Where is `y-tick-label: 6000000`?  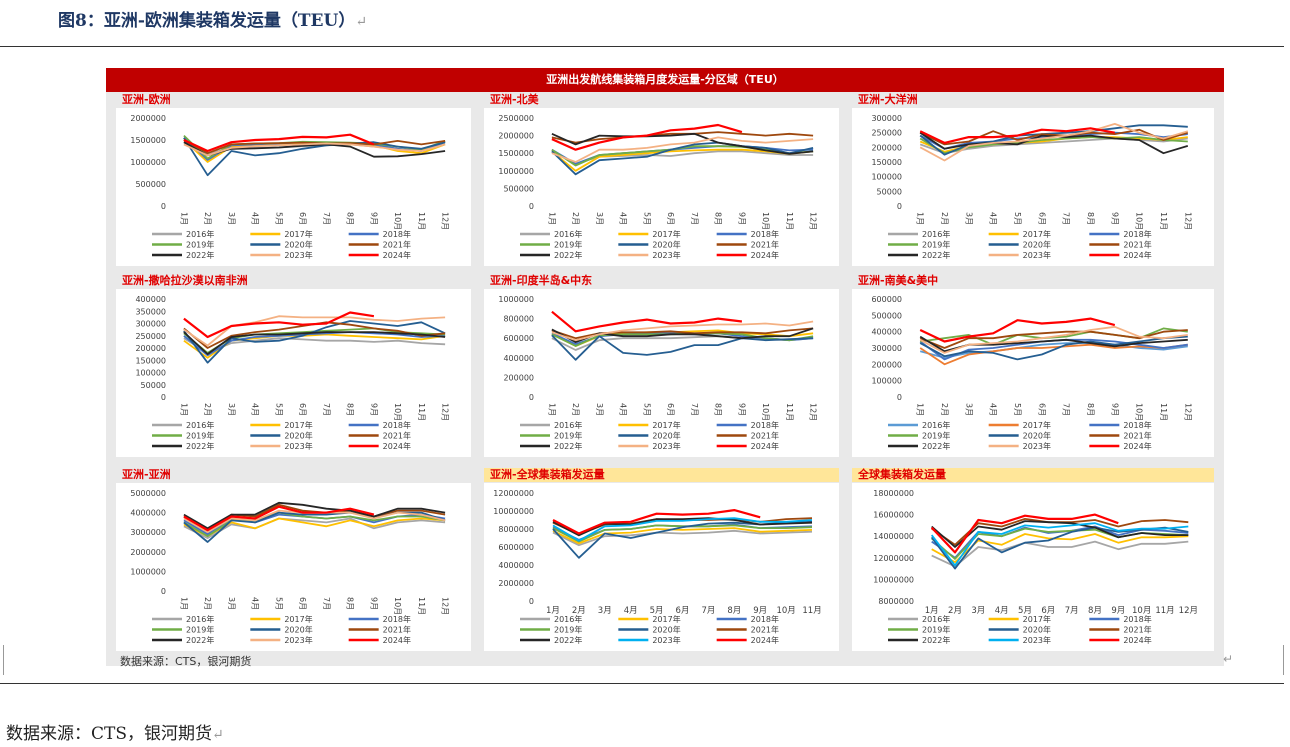 y-tick-label: 6000000 is located at coordinates (516, 547).